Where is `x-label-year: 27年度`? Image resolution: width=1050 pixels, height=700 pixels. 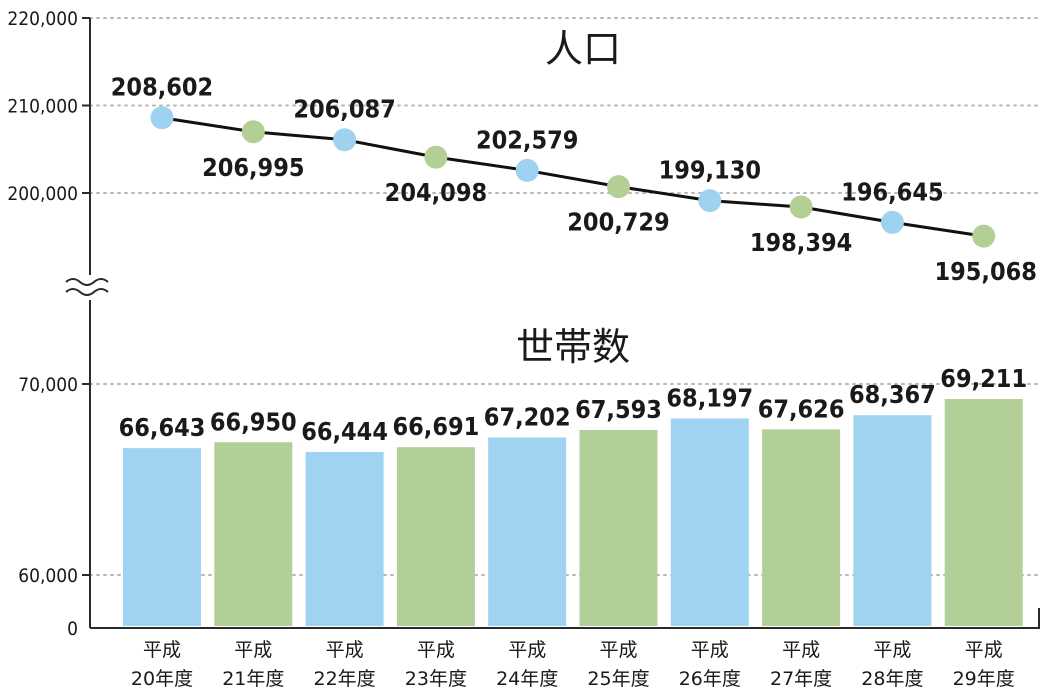
x-label-year: 27年度 is located at coordinates (801, 679).